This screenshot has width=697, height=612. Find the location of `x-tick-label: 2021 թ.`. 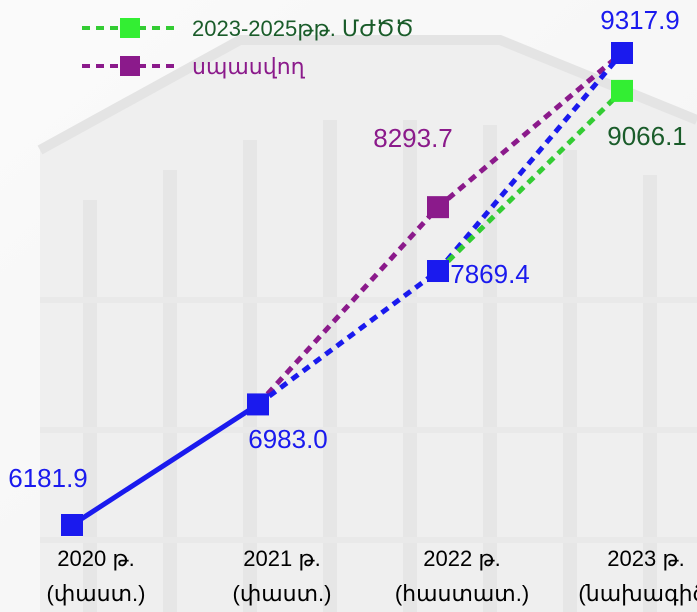

x-tick-label: 2021 թ. is located at coordinates (281, 558).